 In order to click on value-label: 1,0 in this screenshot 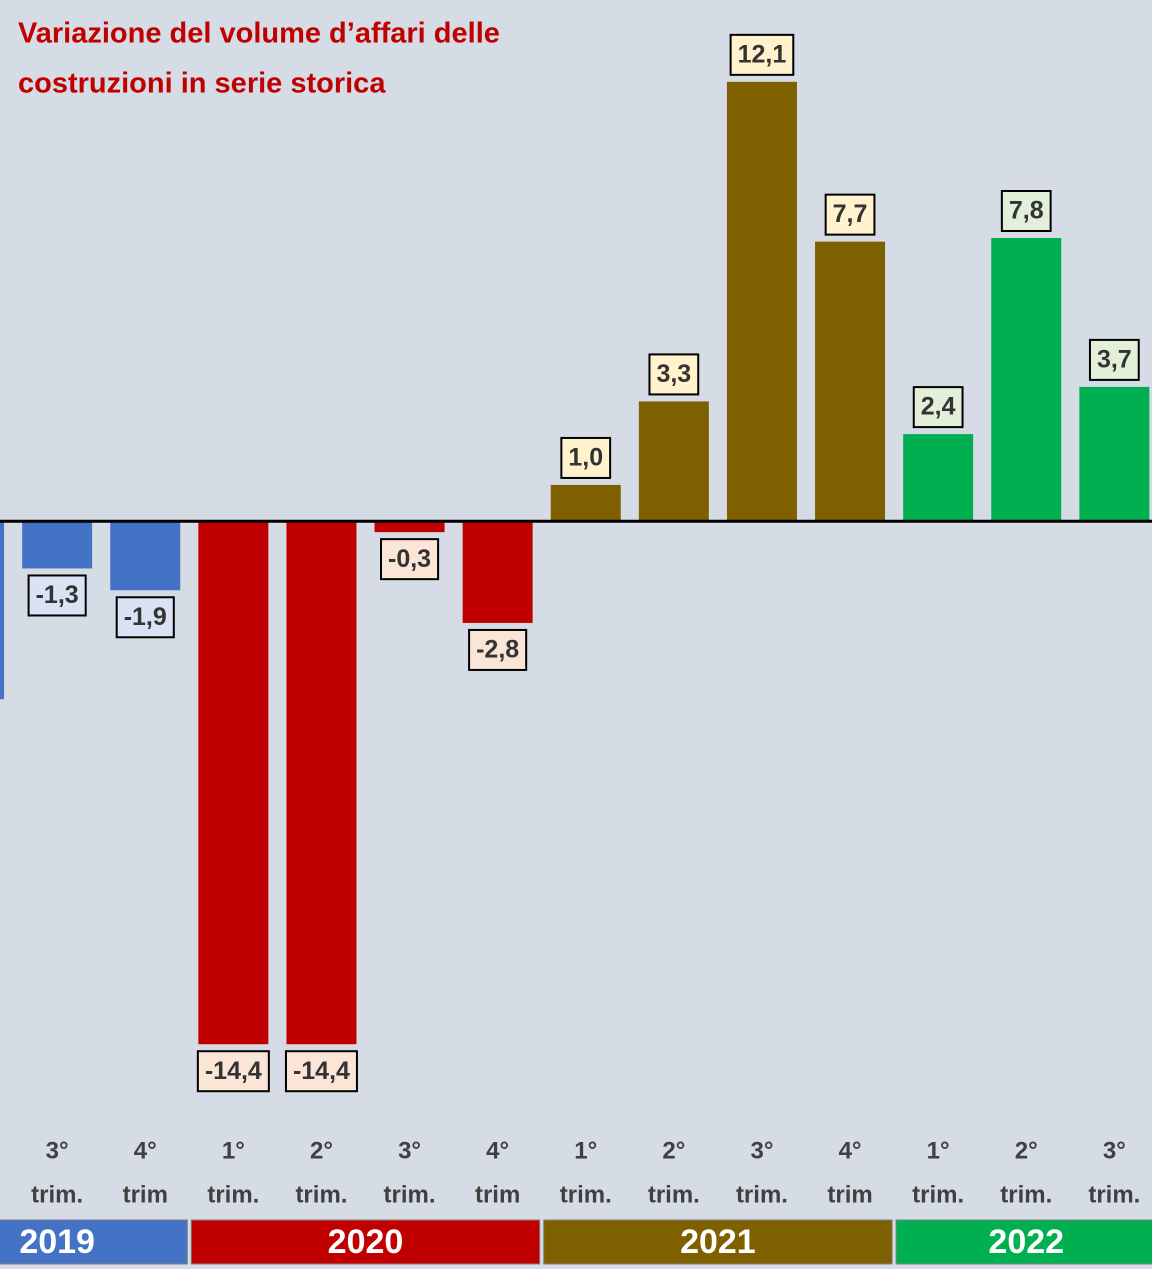, I will do `click(586, 457)`.